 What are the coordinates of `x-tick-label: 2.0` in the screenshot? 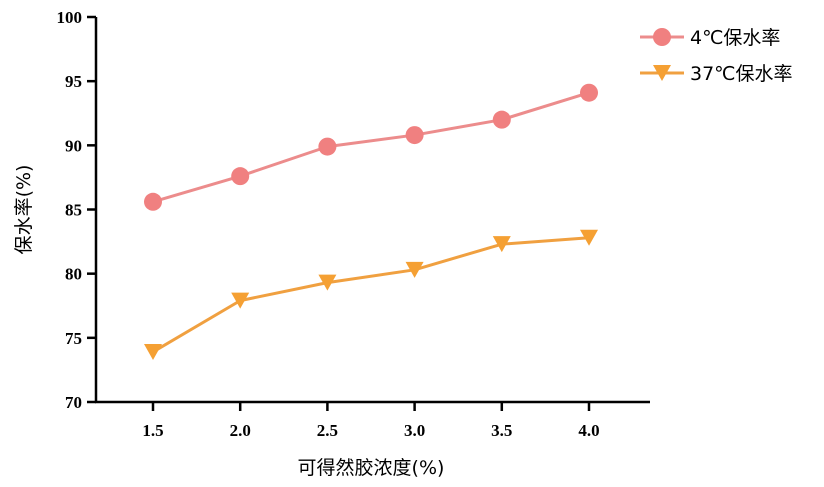 It's located at (240, 430).